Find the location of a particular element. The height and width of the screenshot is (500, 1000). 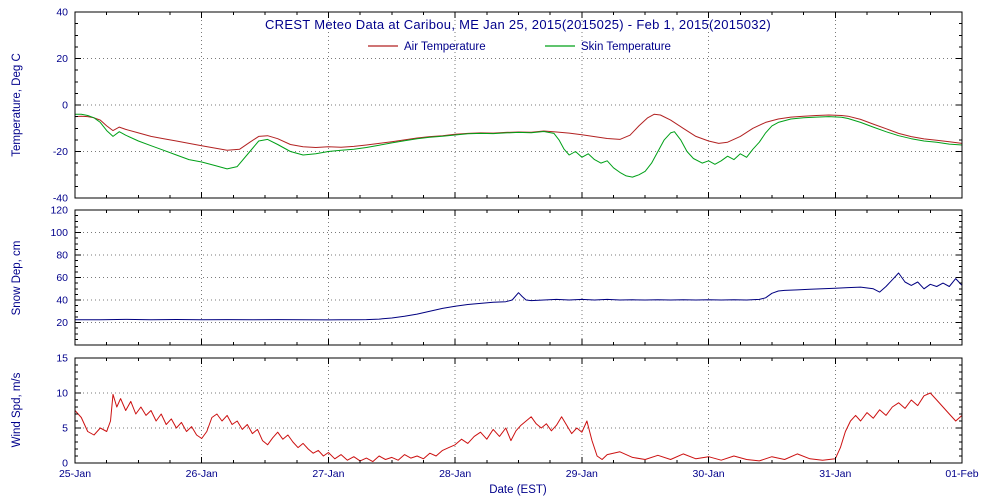

y-axis-label-wind-speed: Wind Spd, m/s is located at coordinates (17, 409).